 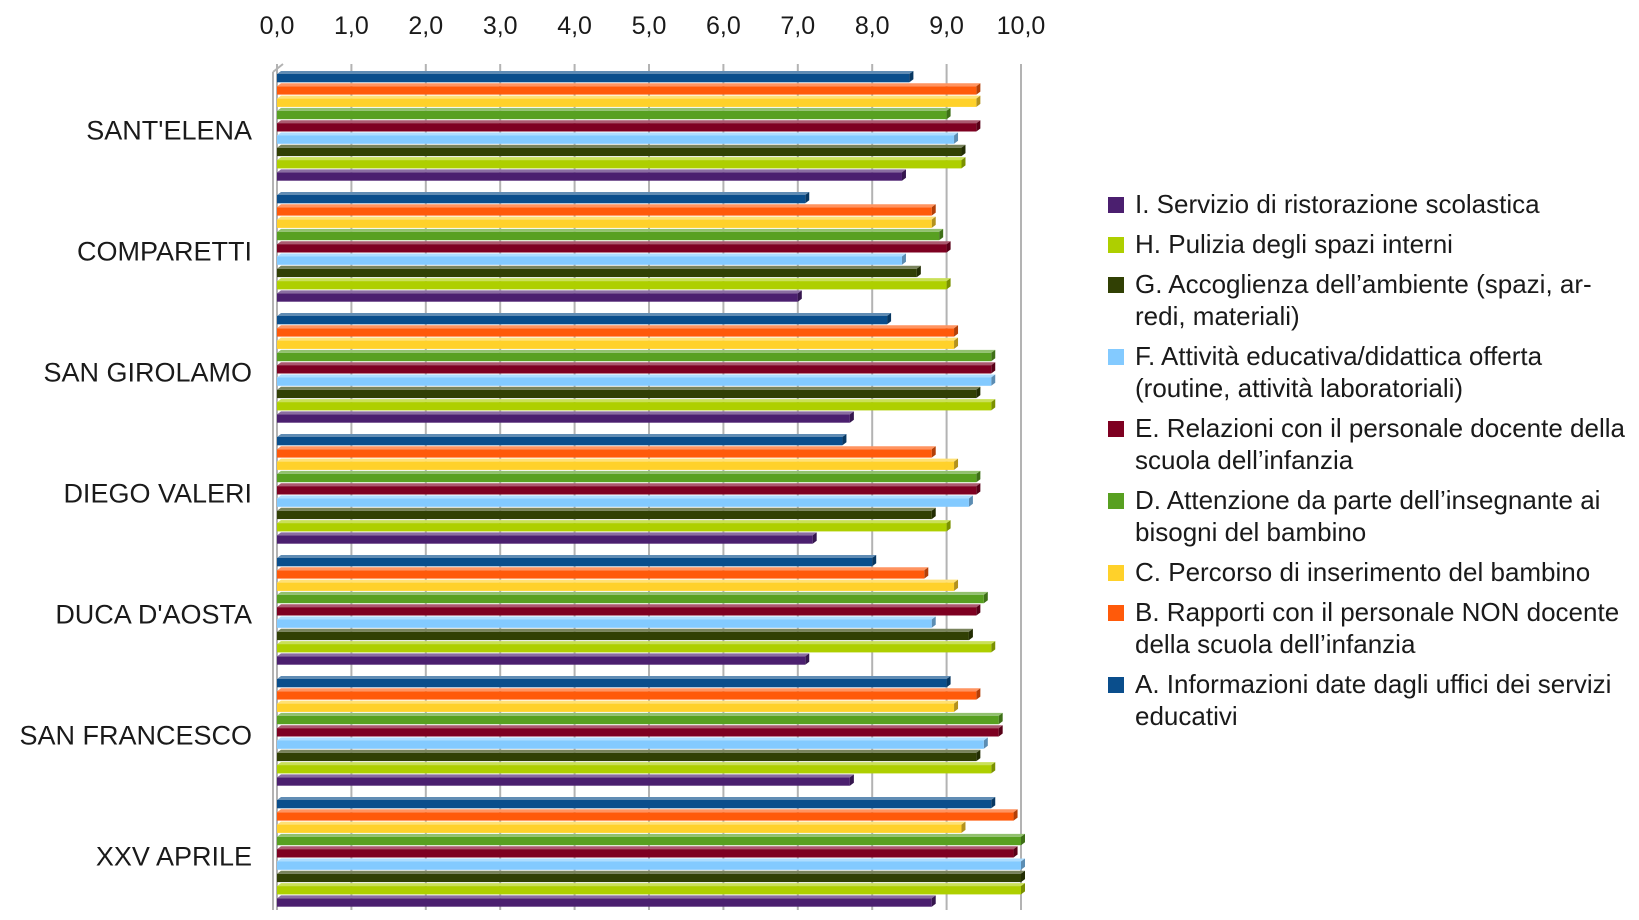 I want to click on x-tick-label: 9,0, so click(x=946, y=26).